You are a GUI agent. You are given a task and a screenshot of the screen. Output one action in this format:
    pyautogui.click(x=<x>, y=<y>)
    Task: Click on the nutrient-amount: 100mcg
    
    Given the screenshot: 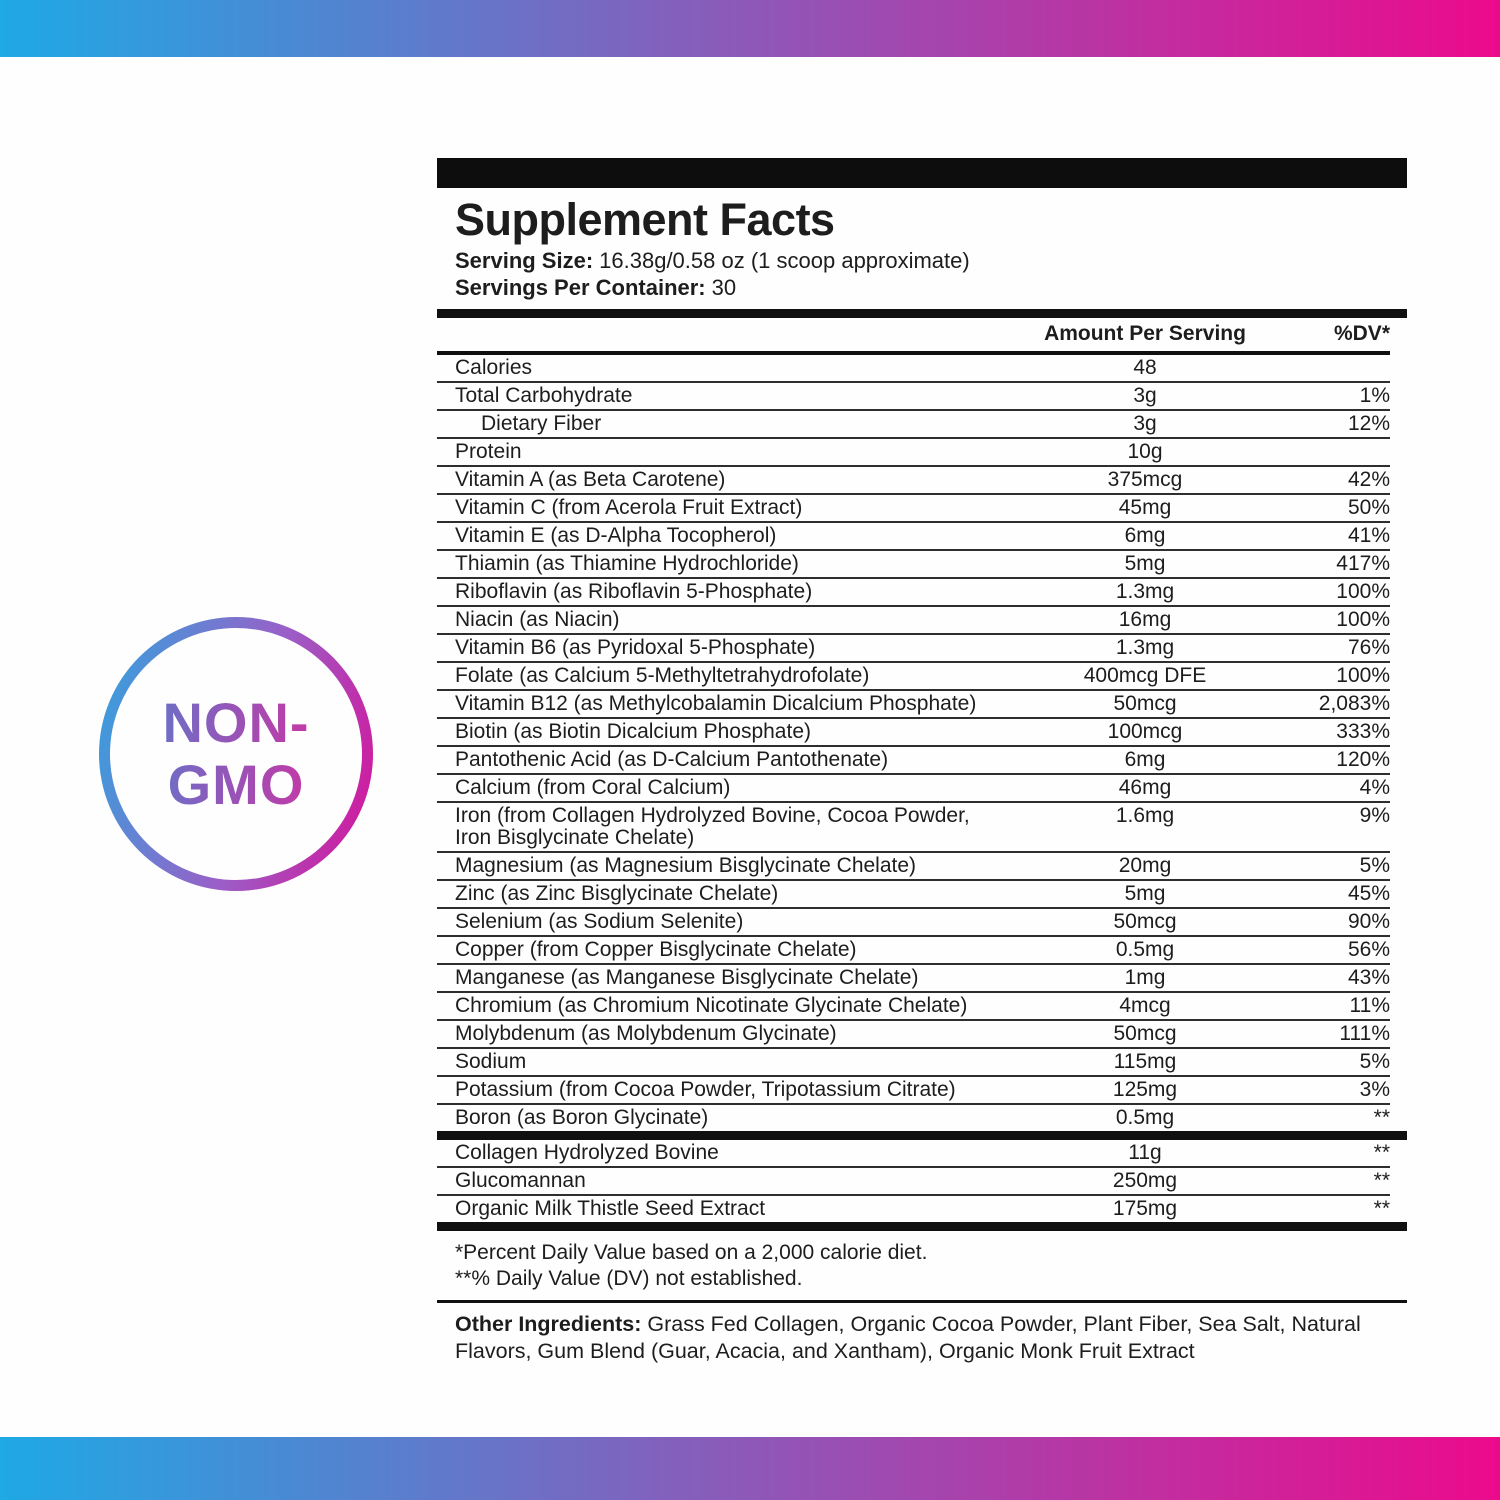 What is the action you would take?
    pyautogui.click(x=1145, y=731)
    